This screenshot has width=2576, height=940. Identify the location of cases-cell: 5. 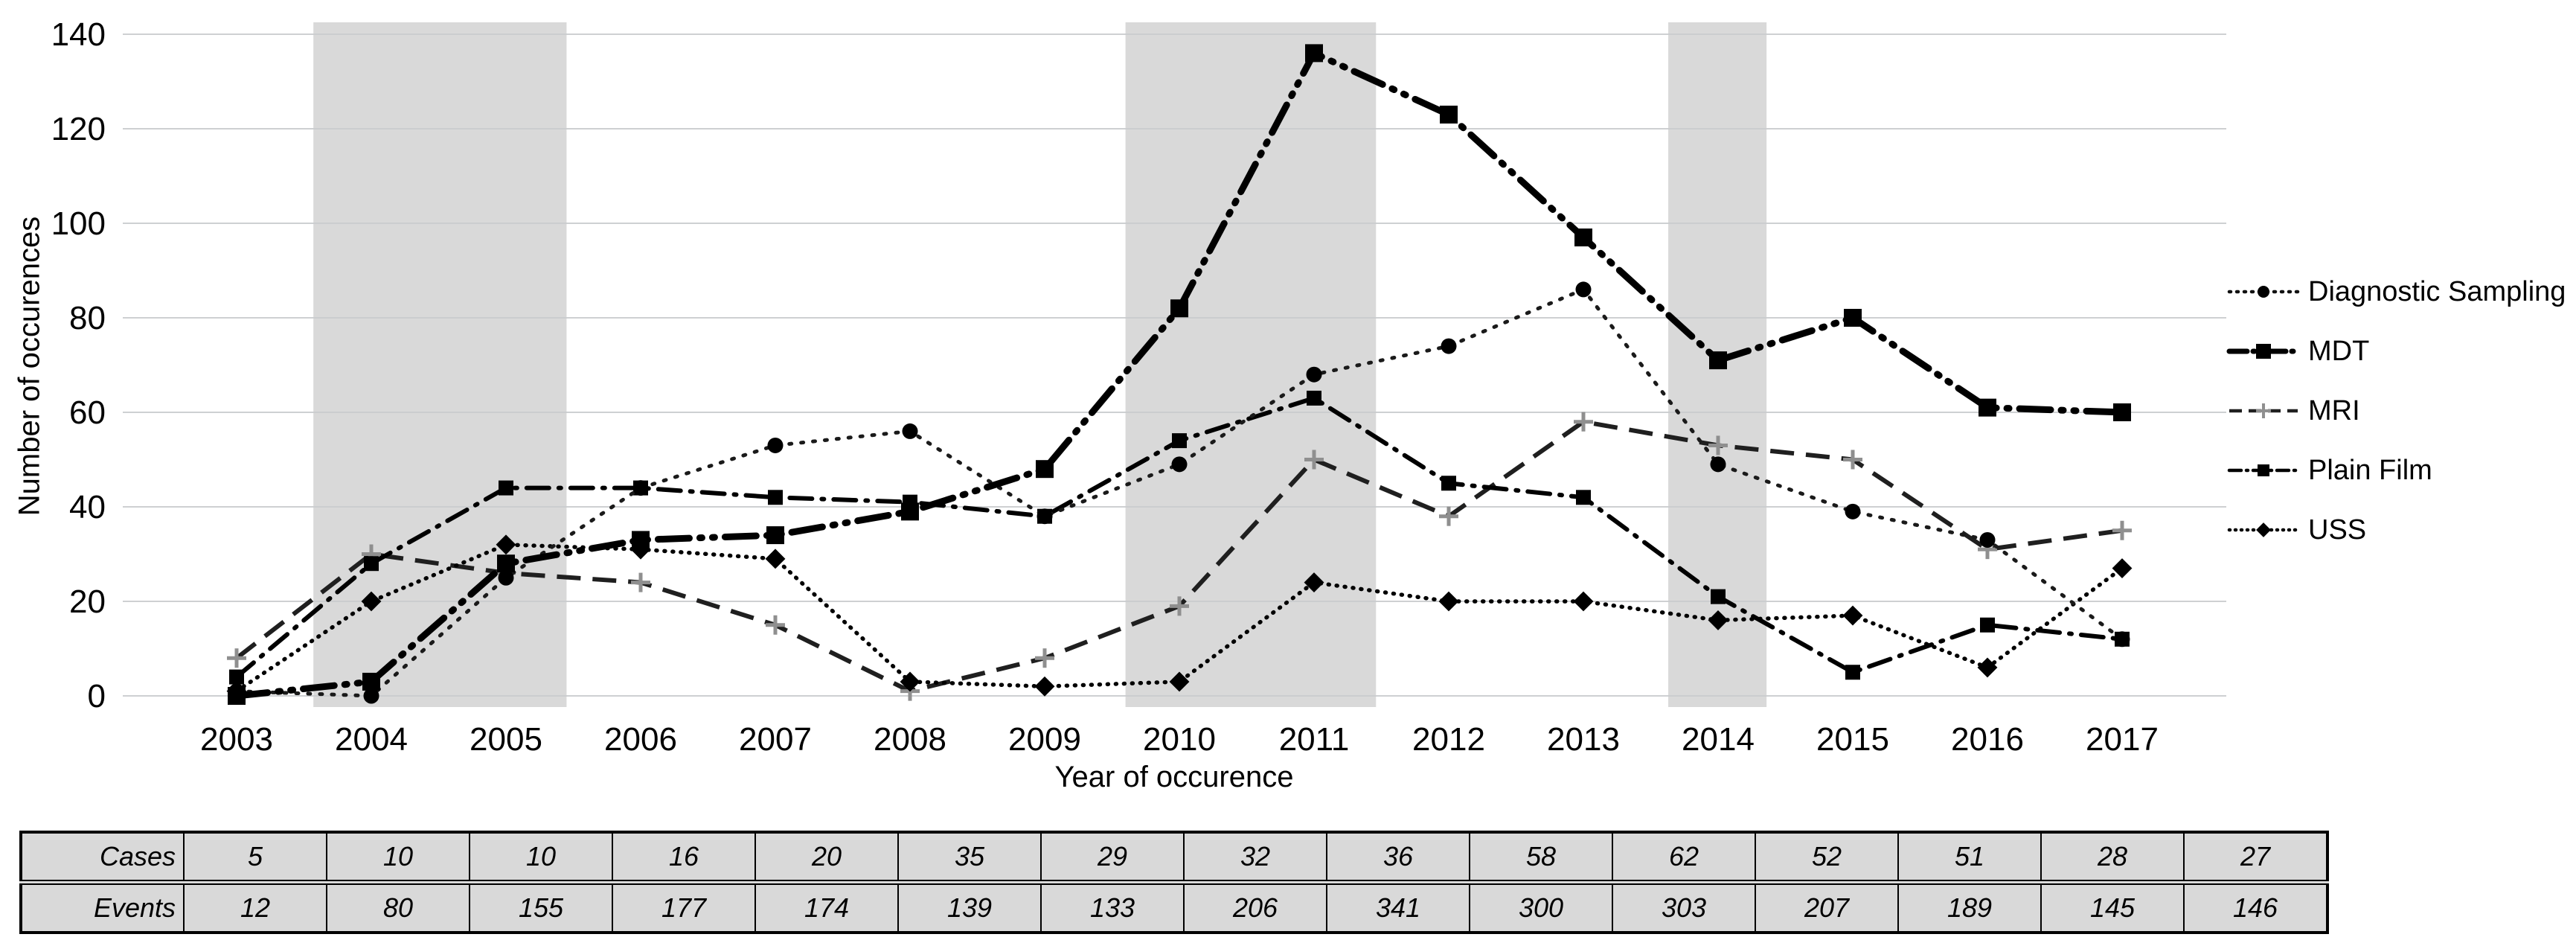
(255, 858).